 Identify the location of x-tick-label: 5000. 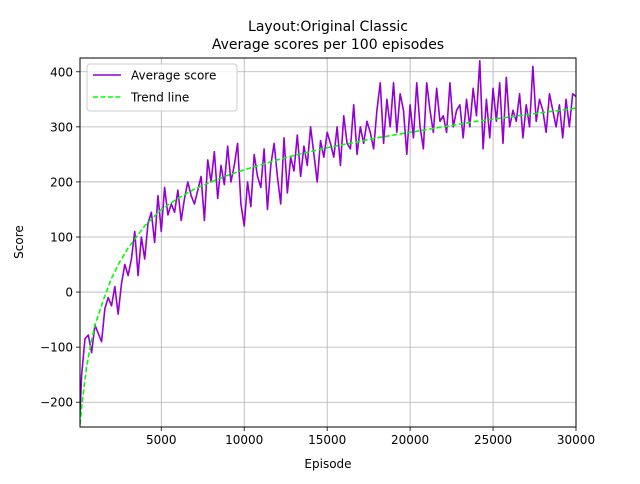
(161, 440).